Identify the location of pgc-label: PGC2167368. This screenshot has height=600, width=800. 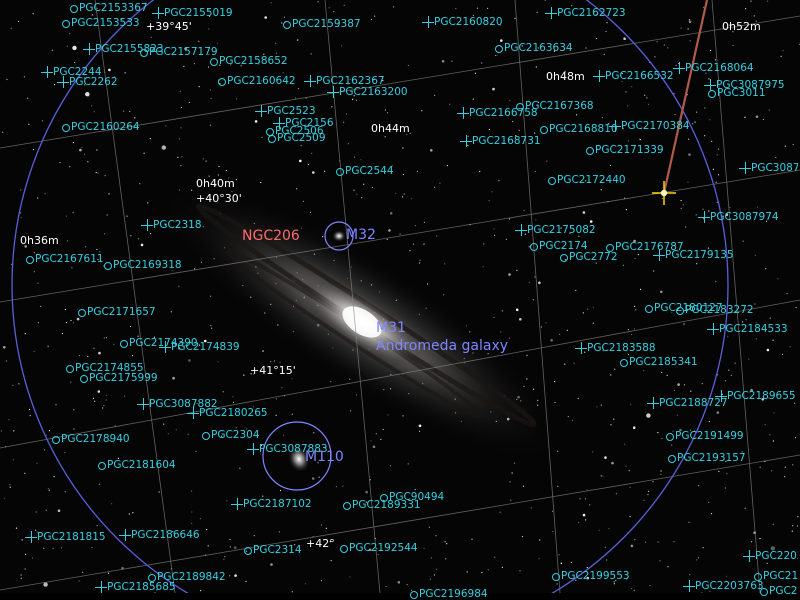
(559, 106).